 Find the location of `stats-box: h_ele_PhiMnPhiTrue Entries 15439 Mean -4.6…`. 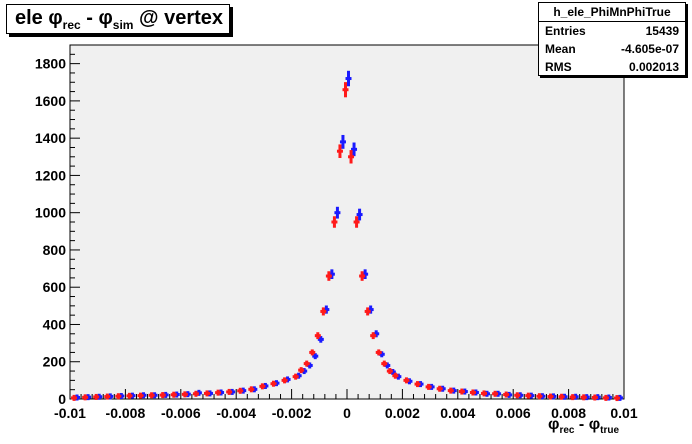

stats-box: h_ele_PhiMnPhiTrue Entries 15439 Mean -4.6… is located at coordinates (612, 39).